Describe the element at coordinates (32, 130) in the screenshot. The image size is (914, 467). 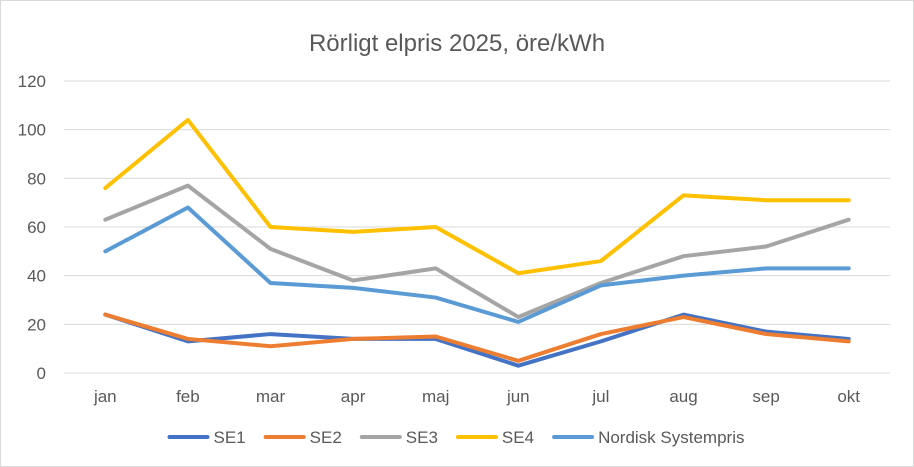
I see `y-tick-label: 100` at that location.